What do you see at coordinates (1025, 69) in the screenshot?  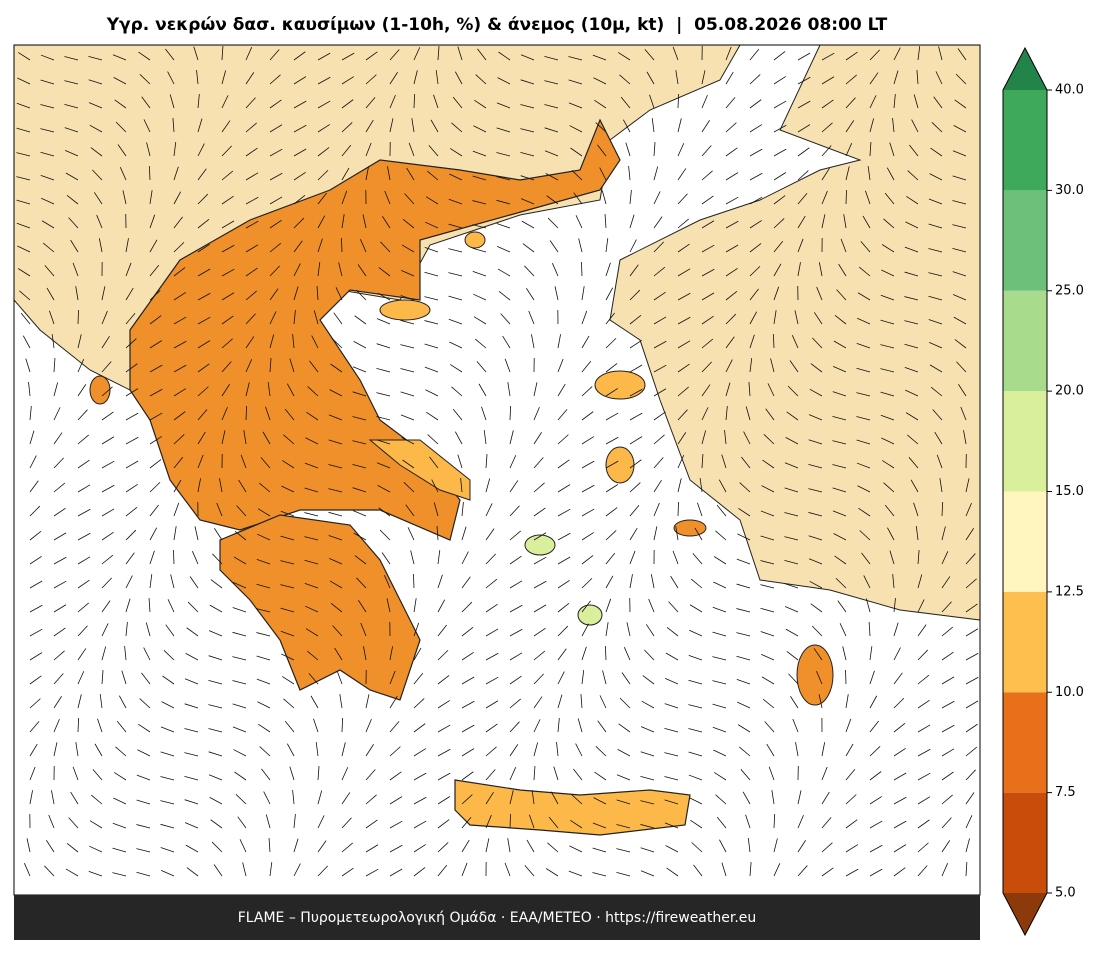 I see `colorbar-over` at bounding box center [1025, 69].